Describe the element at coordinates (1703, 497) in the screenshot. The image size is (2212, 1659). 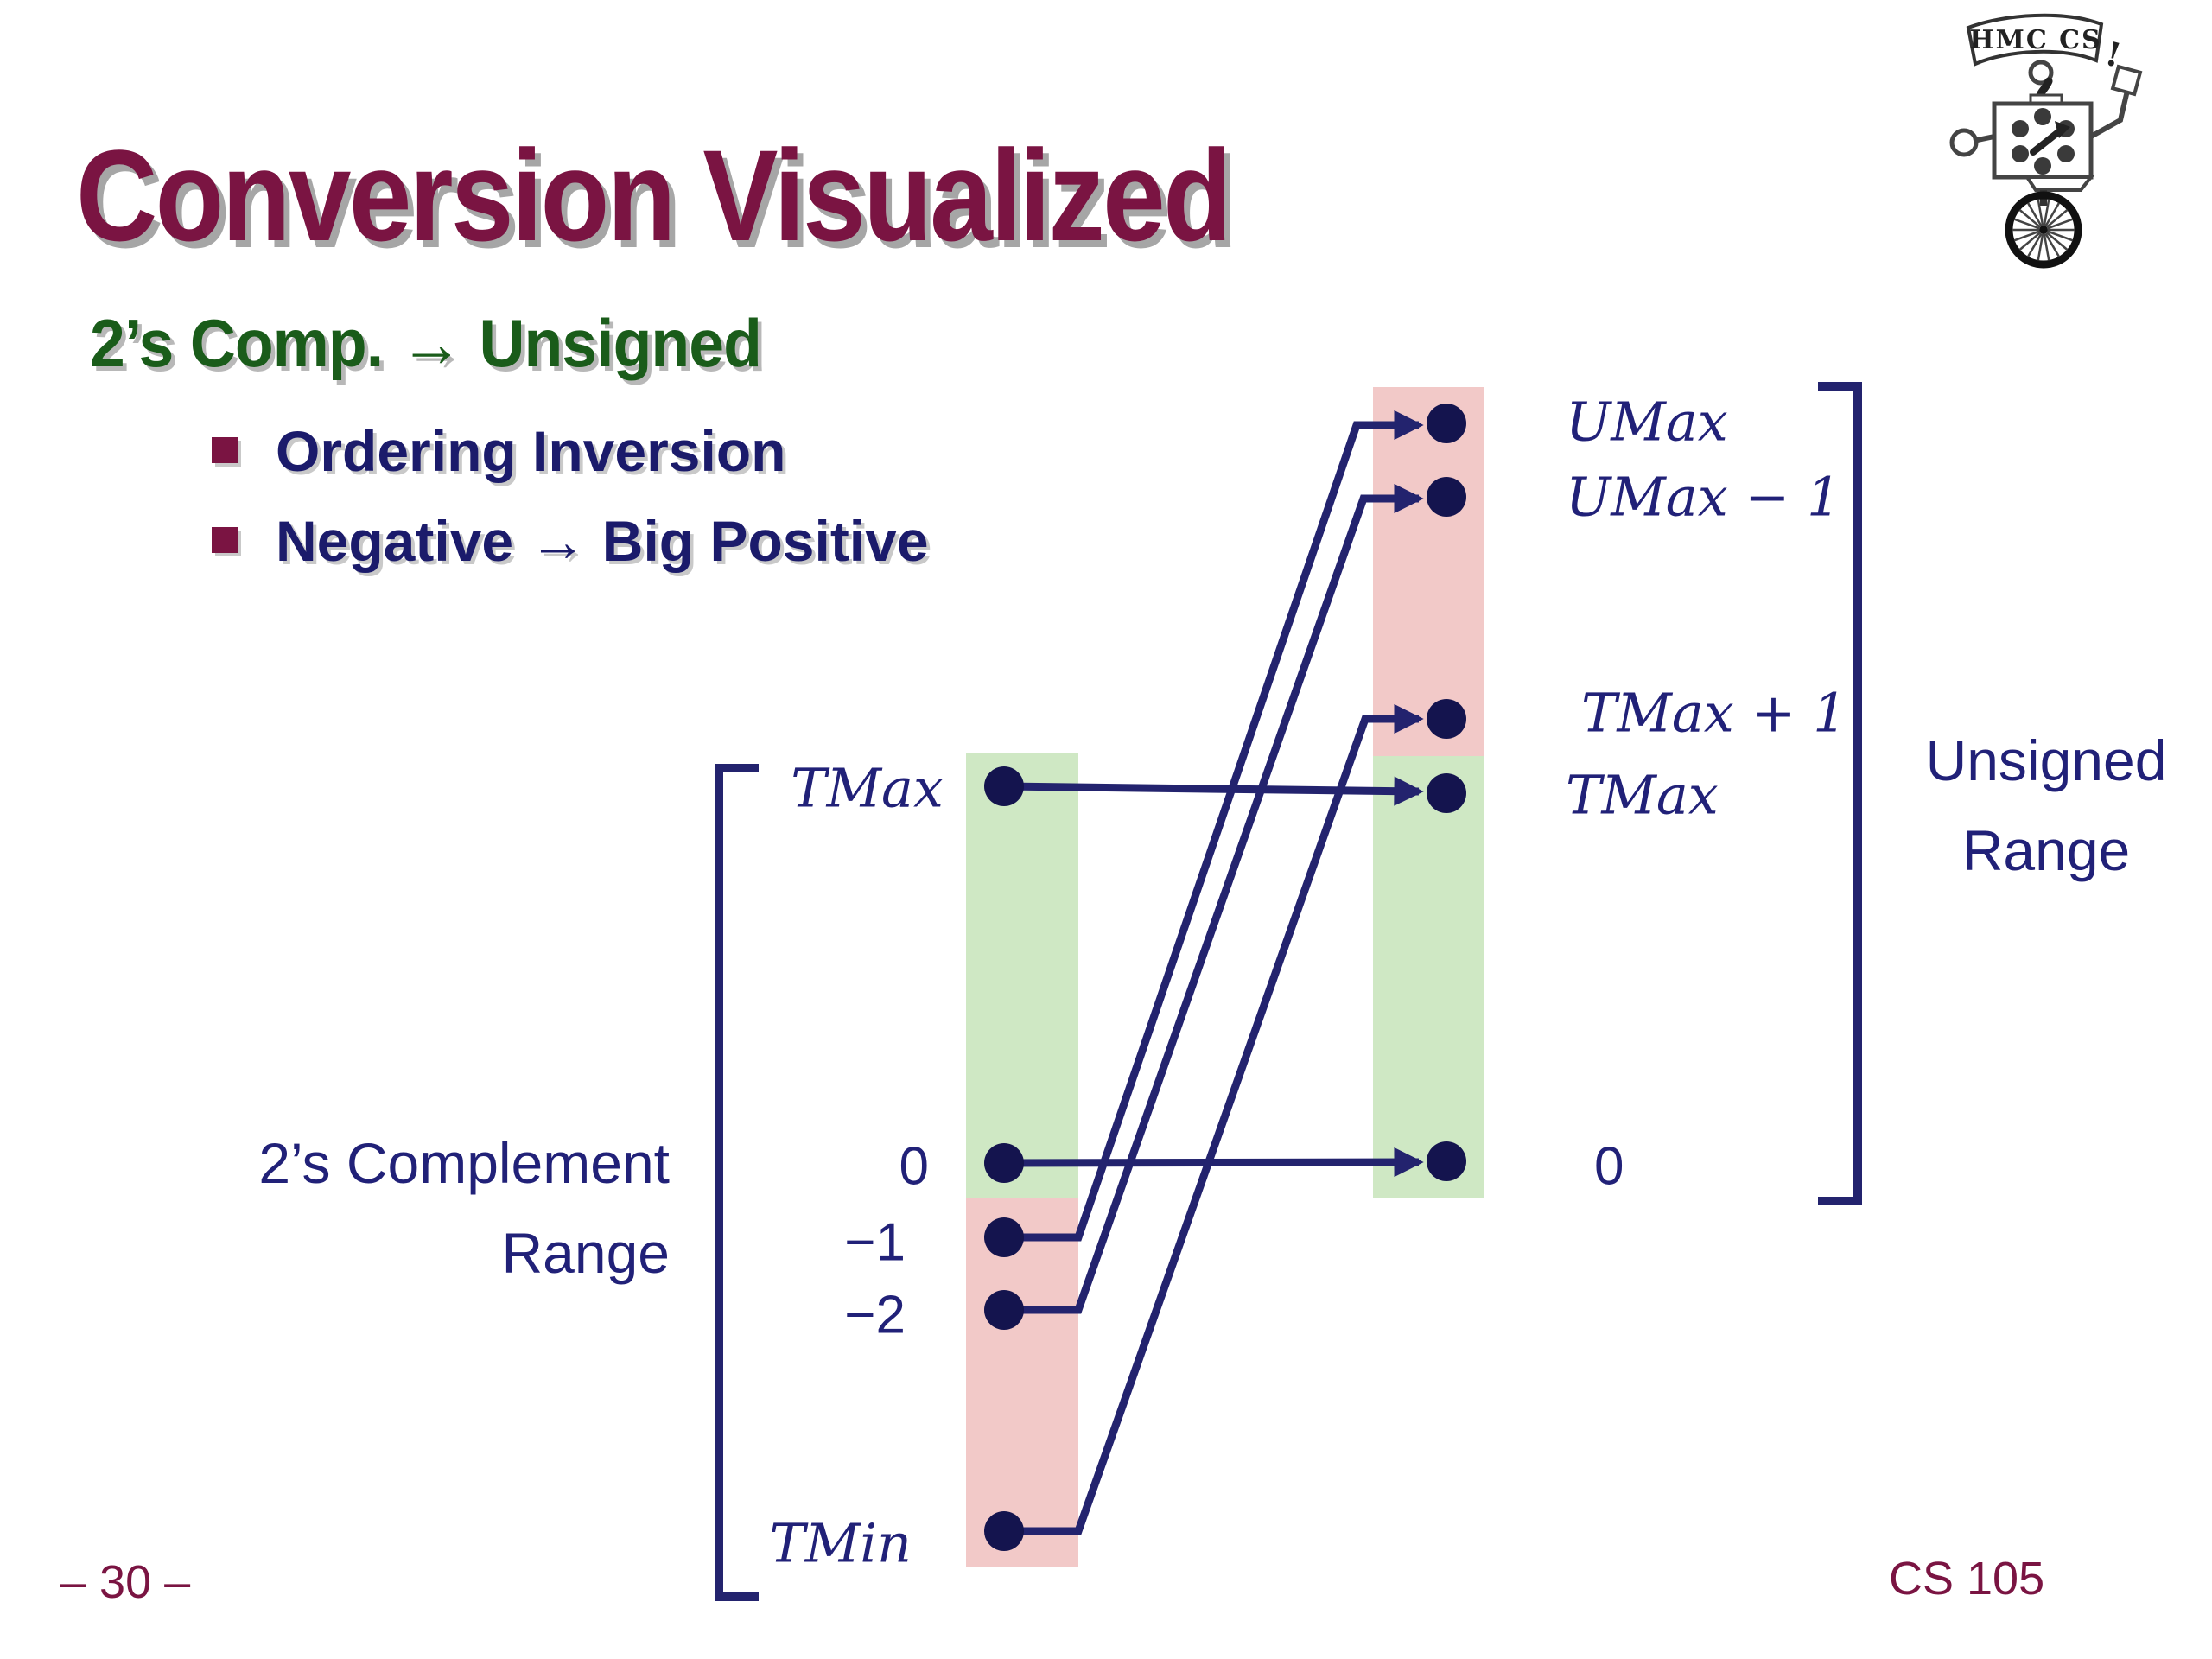
I see `label-right-umax-minus1: UMax − 1` at that location.